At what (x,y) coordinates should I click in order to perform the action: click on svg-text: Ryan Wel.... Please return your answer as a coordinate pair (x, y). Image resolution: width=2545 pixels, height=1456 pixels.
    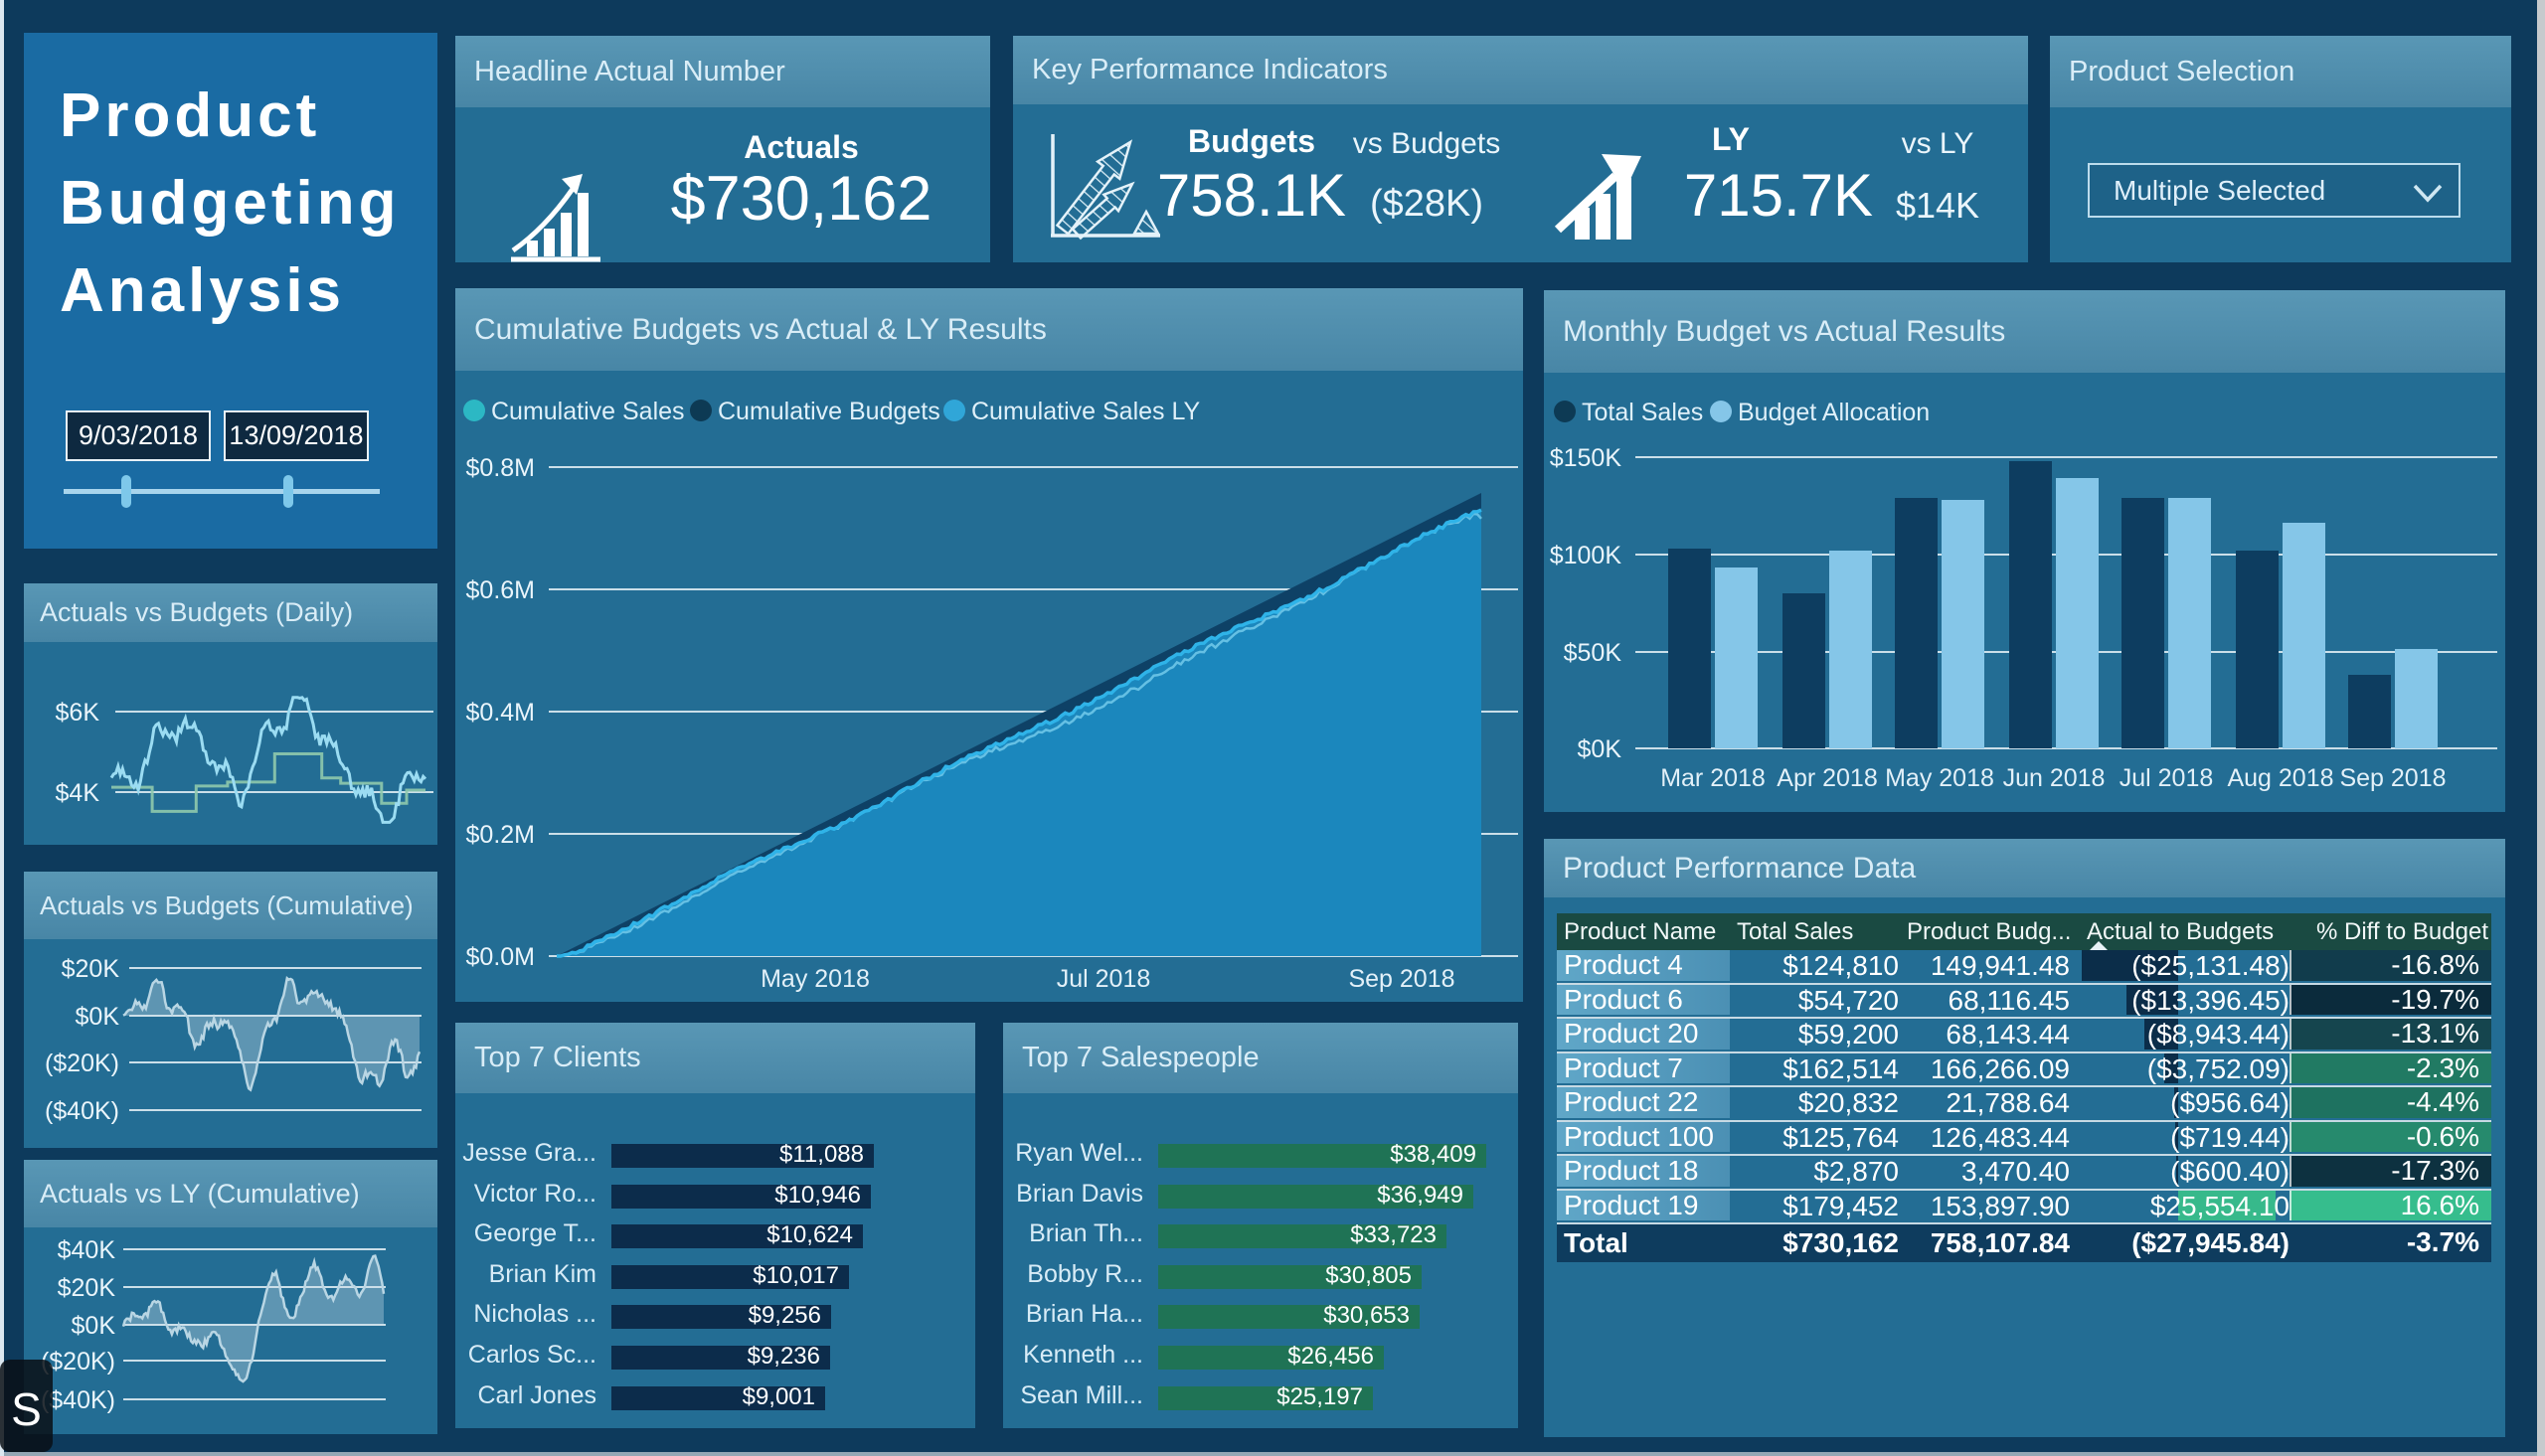
    Looking at the image, I should click on (1079, 1153).